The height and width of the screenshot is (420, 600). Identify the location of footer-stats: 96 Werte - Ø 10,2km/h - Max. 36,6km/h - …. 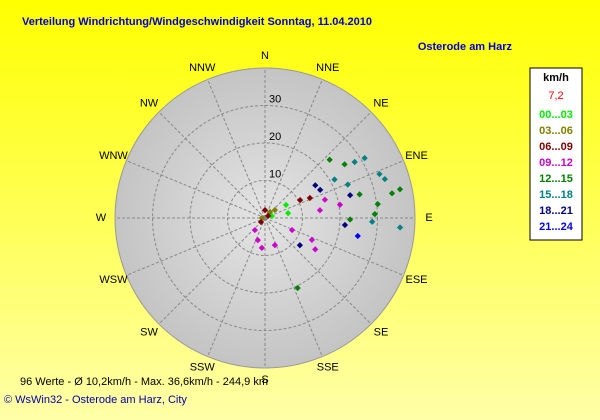
(144, 382).